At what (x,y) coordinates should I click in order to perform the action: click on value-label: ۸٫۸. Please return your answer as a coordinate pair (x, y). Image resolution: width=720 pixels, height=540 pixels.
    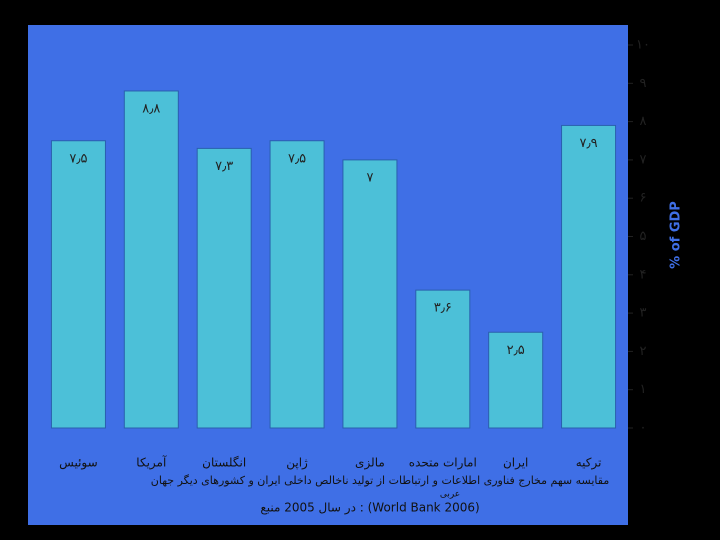
    Looking at the image, I should click on (151, 108).